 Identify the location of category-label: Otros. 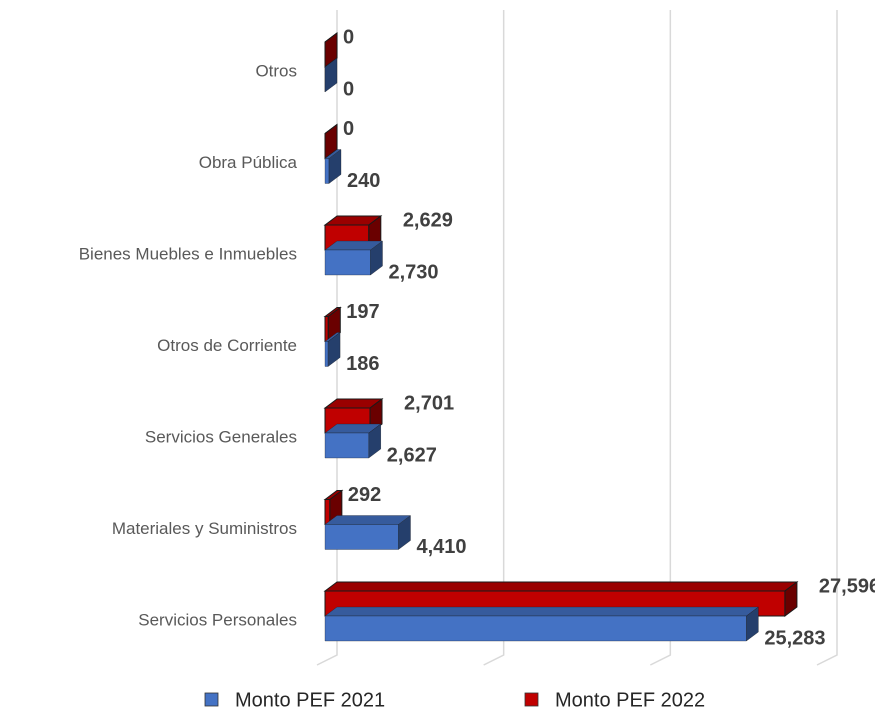
(276, 70).